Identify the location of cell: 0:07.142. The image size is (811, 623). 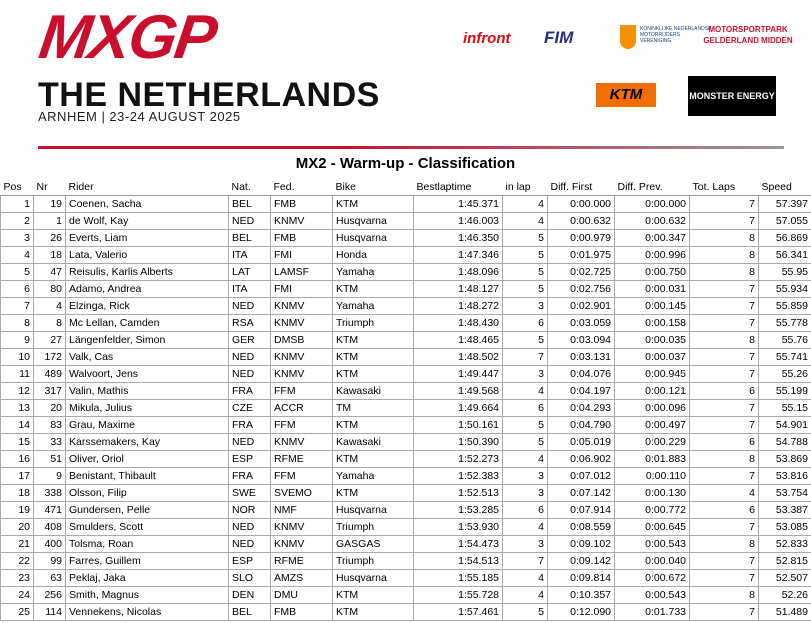
(581, 493).